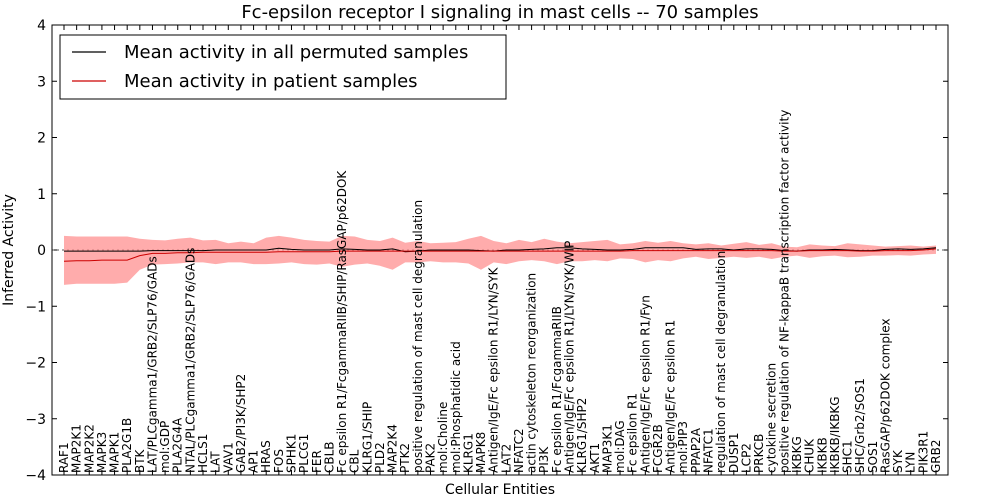 The height and width of the screenshot is (500, 1000). I want to click on x-tick-label: actin cytoskeleton reorganization, so click(532, 373).